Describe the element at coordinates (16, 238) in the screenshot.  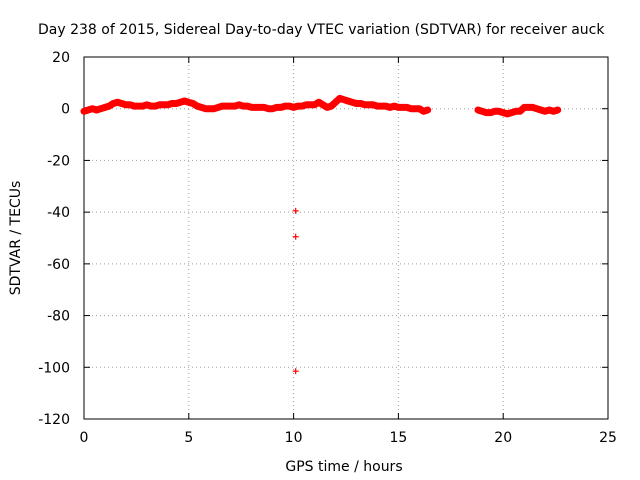
I see `y-axis-label: SDTVAR / TECUs` at that location.